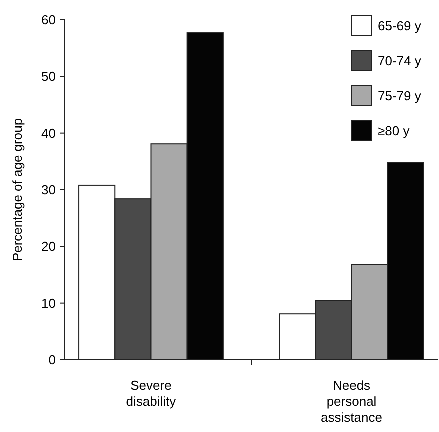  Describe the element at coordinates (49, 20) in the screenshot. I see `y-tick-label: 60` at that location.